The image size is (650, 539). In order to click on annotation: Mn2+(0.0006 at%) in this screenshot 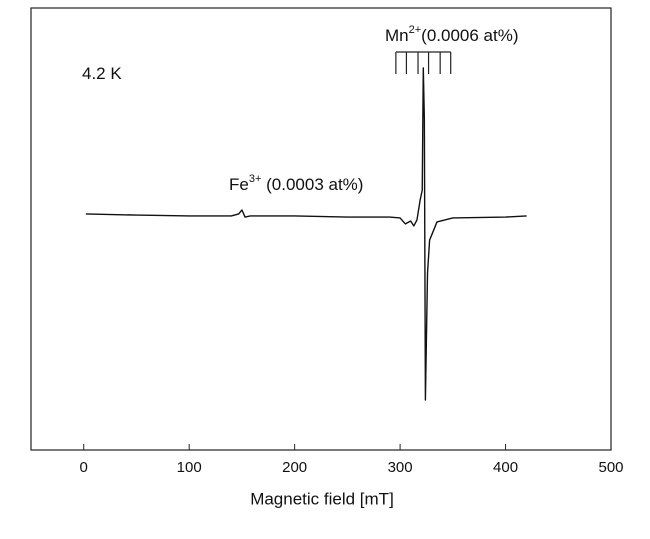, I will do `click(452, 35)`.